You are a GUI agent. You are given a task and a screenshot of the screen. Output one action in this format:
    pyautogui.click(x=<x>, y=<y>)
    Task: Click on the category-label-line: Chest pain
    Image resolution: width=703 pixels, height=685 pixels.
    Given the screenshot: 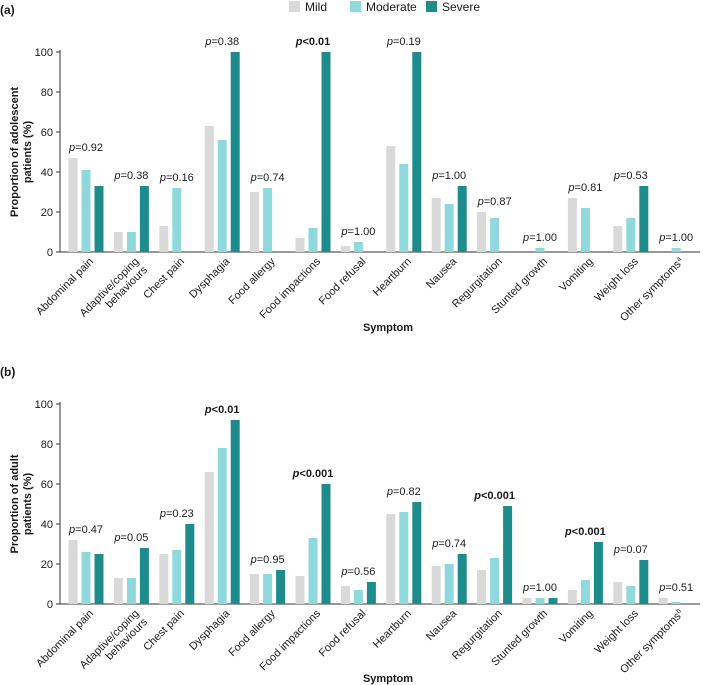 What is the action you would take?
    pyautogui.click(x=164, y=279)
    